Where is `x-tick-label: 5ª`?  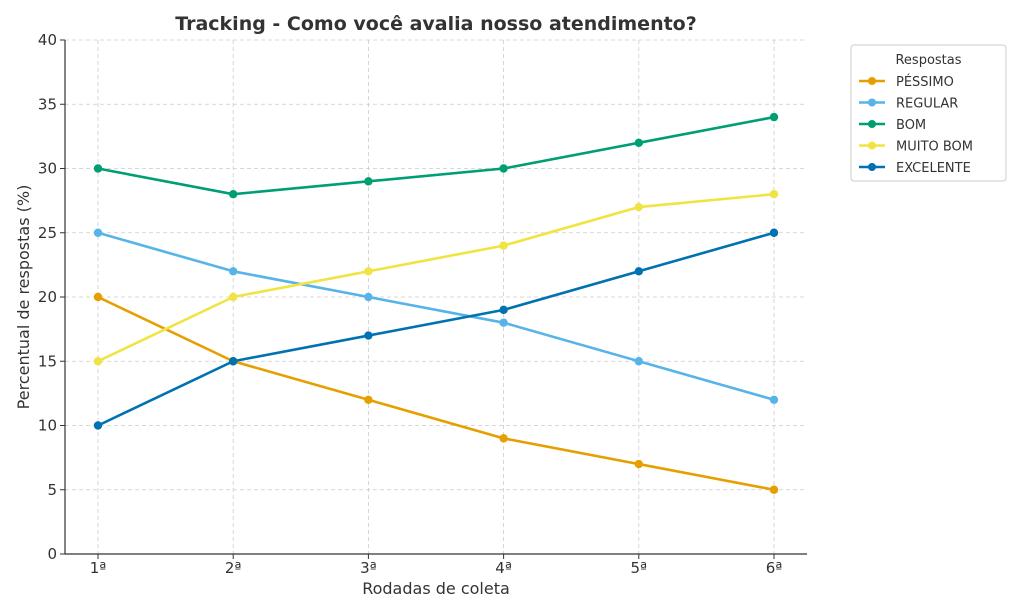 x-tick-label: 5ª is located at coordinates (638, 568).